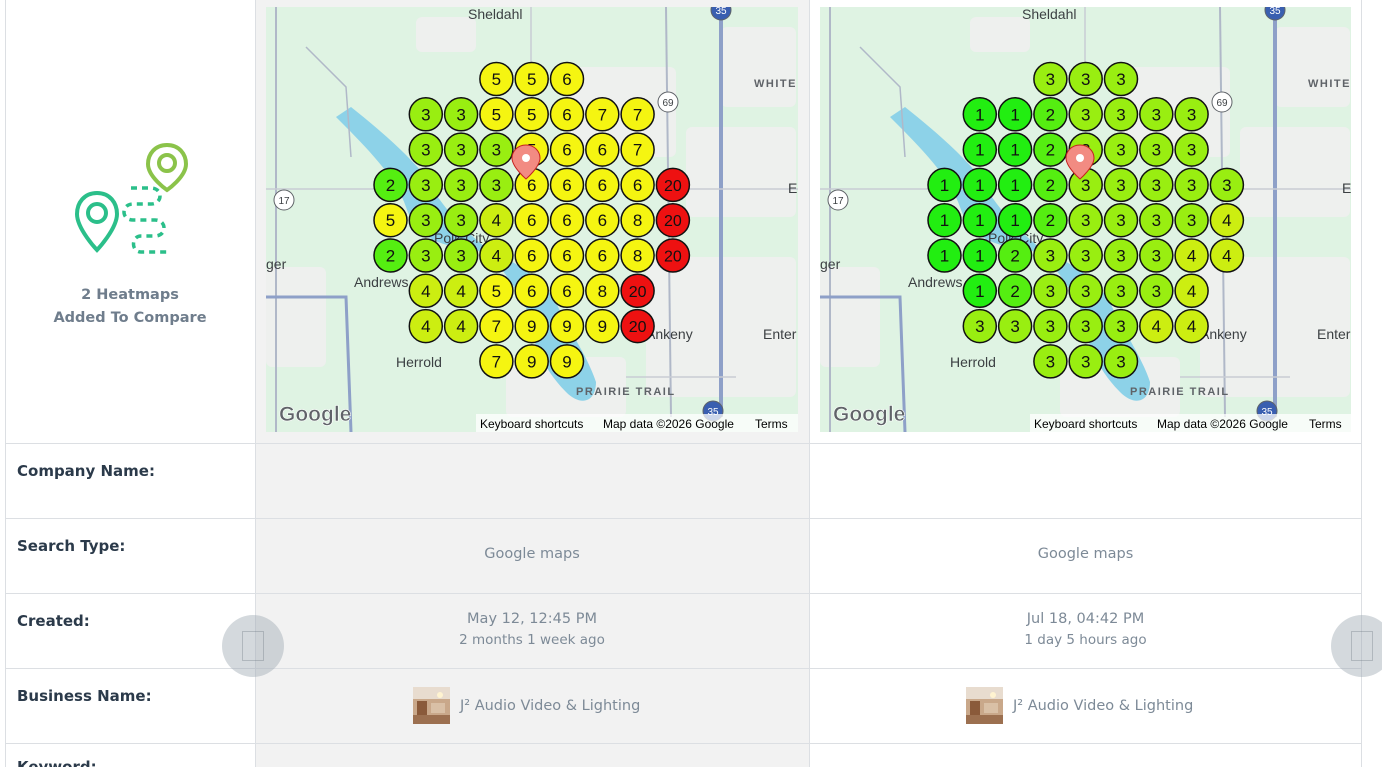 Image resolution: width=1382 pixels, height=767 pixels. Describe the element at coordinates (1079, 705) in the screenshot. I see `business-name-cell: J² Audio Video & Lighting` at that location.